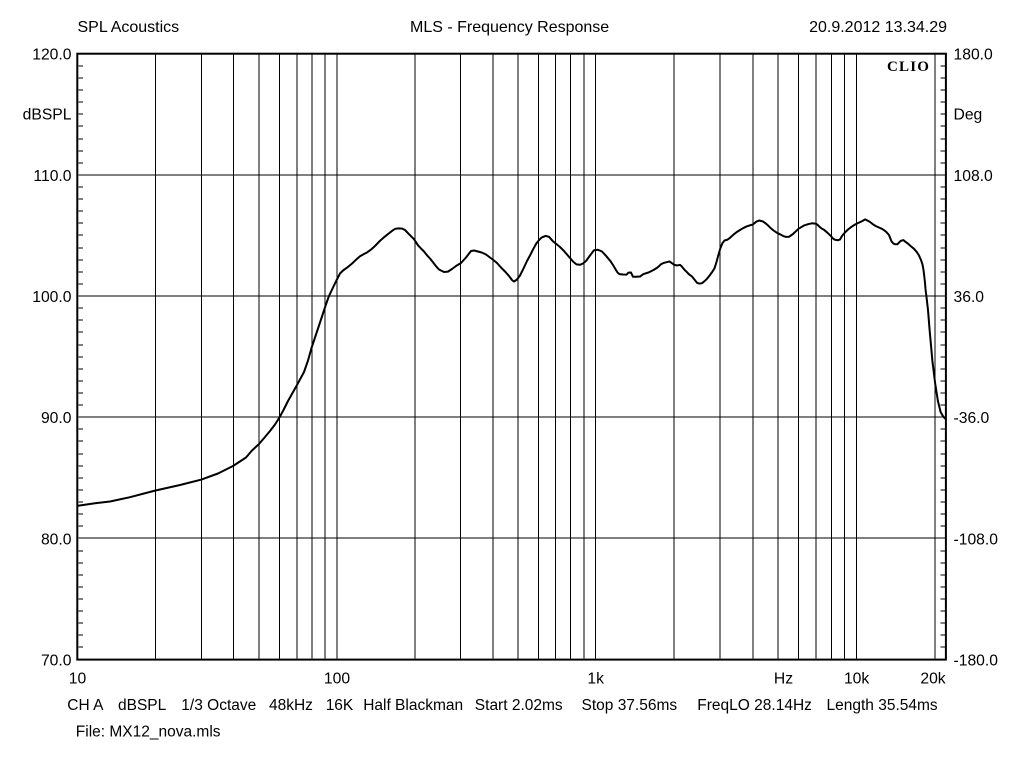 The image size is (1024, 768). What do you see at coordinates (52, 176) in the screenshot?
I see `svg-text: 110.0` at bounding box center [52, 176].